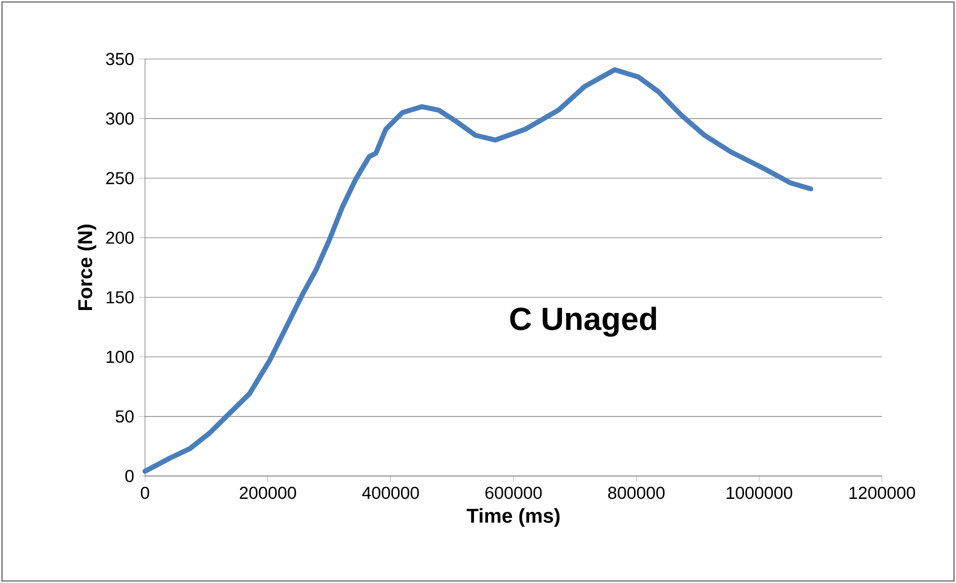 This screenshot has height=583, width=956. I want to click on x-tick-label: 800000, so click(636, 492).